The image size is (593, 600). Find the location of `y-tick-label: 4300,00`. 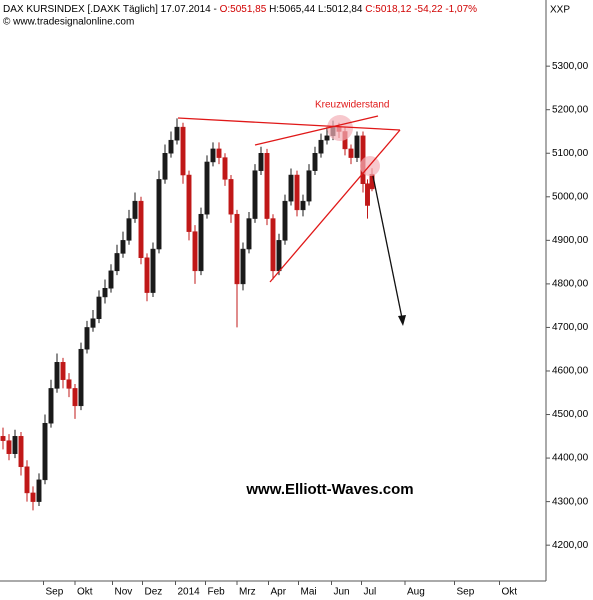

y-tick-label: 4300,00 is located at coordinates (570, 501).